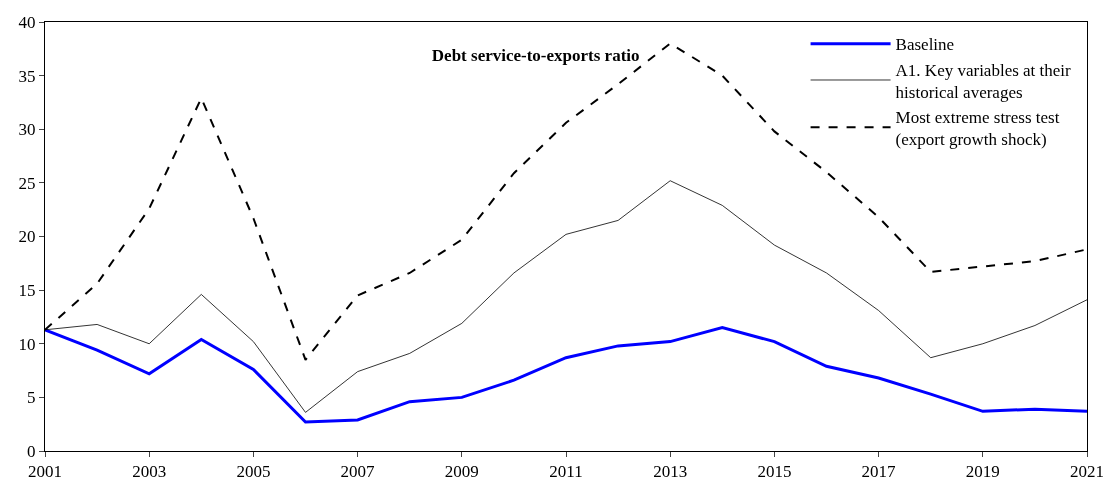  What do you see at coordinates (461, 472) in the screenshot?
I see `x-tick-label: 2009` at bounding box center [461, 472].